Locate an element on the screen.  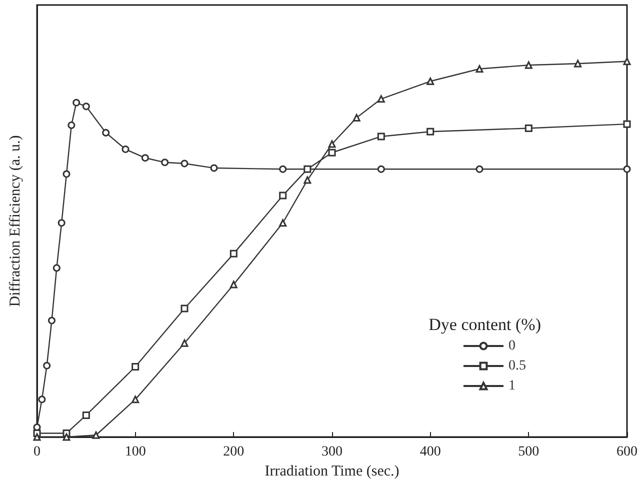
x-axis-title: Irradiation Time (sec.) is located at coordinates (332, 471).